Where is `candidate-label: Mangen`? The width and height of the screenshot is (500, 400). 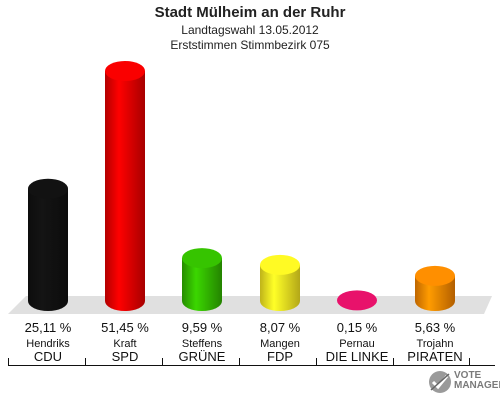
candidate-label: Mangen is located at coordinates (280, 344).